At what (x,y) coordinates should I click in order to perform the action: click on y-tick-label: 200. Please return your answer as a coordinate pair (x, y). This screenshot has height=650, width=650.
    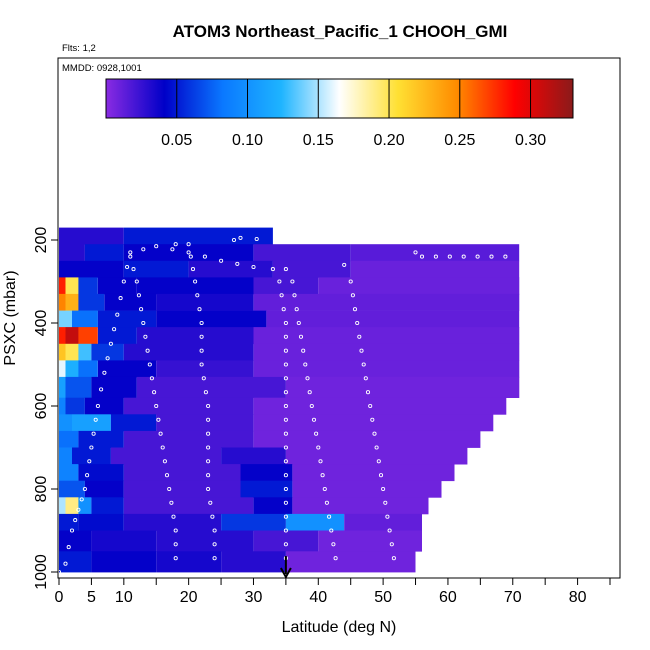
    Looking at the image, I should click on (41, 240).